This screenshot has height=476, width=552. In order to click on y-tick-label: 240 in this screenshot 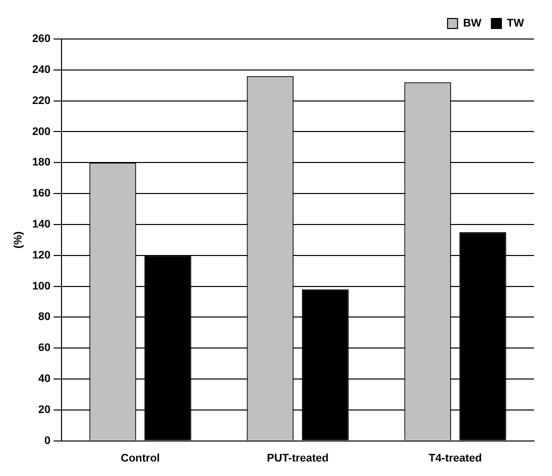, I will do `click(41, 70)`.